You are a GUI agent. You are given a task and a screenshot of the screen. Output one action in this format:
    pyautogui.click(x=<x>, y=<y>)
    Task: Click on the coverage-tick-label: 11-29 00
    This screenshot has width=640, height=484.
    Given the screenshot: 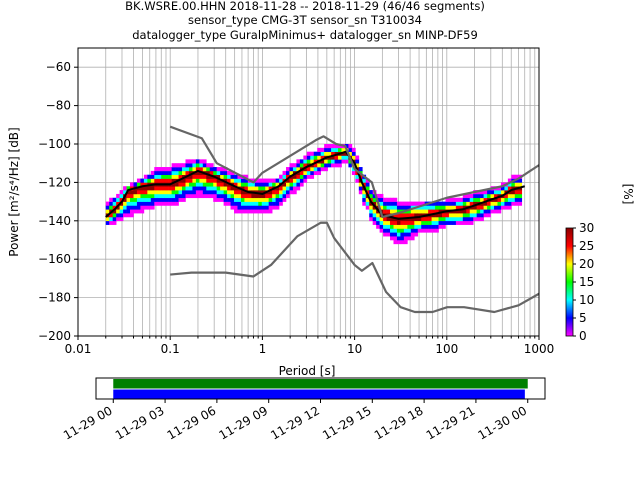 What is the action you would take?
    pyautogui.click(x=88, y=422)
    